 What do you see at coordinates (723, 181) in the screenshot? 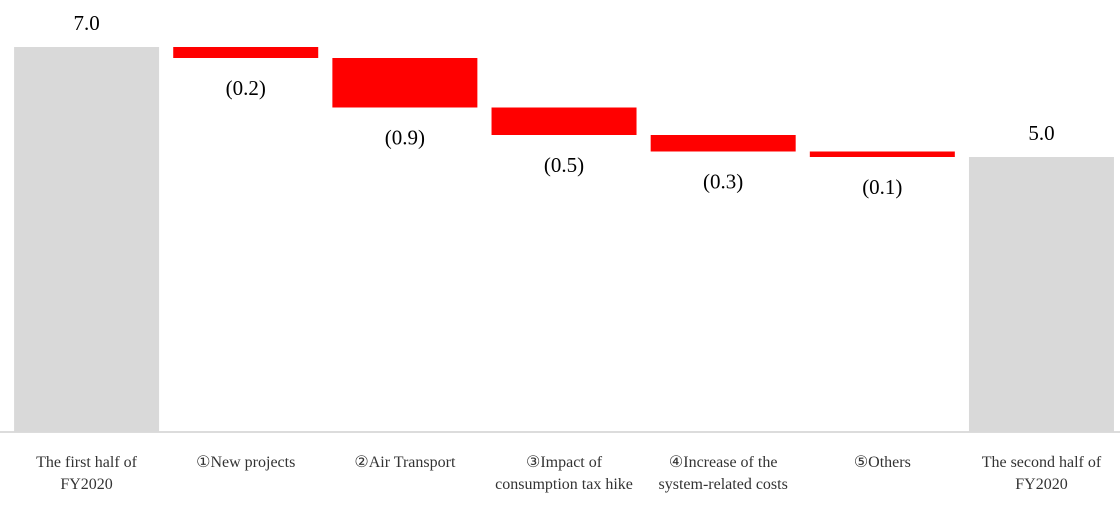
I see `value-label: (0.3)` at bounding box center [723, 181].